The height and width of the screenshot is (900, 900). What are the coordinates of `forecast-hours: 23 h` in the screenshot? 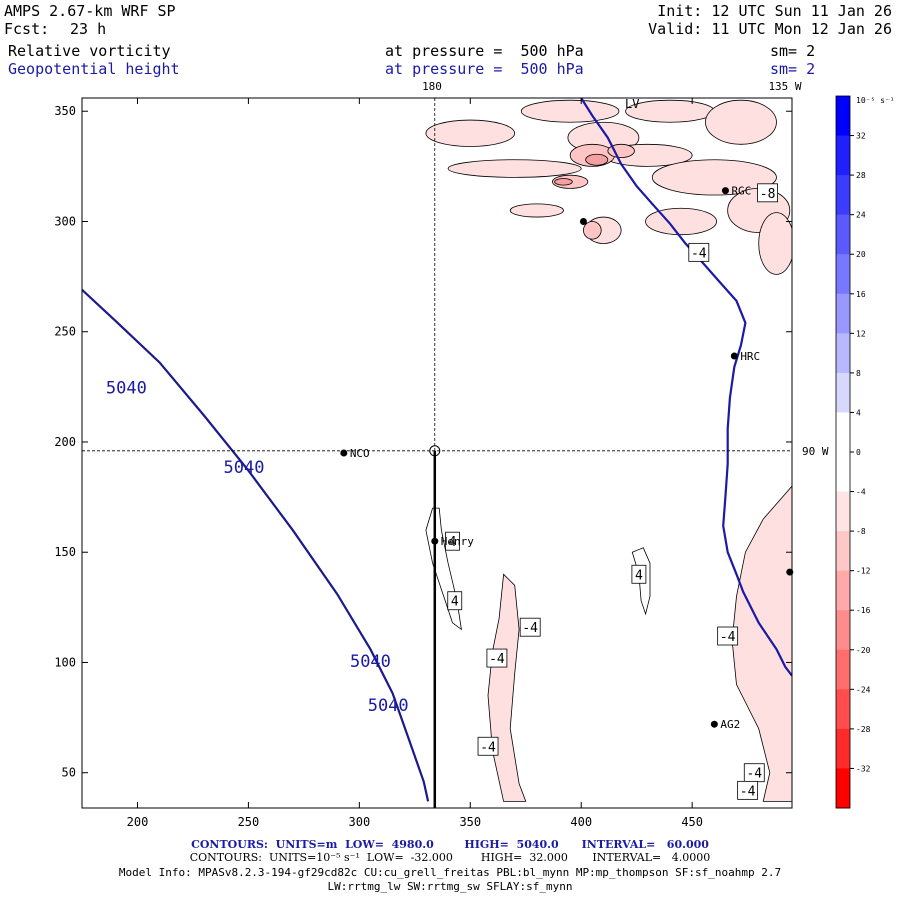 It's located at (88, 29).